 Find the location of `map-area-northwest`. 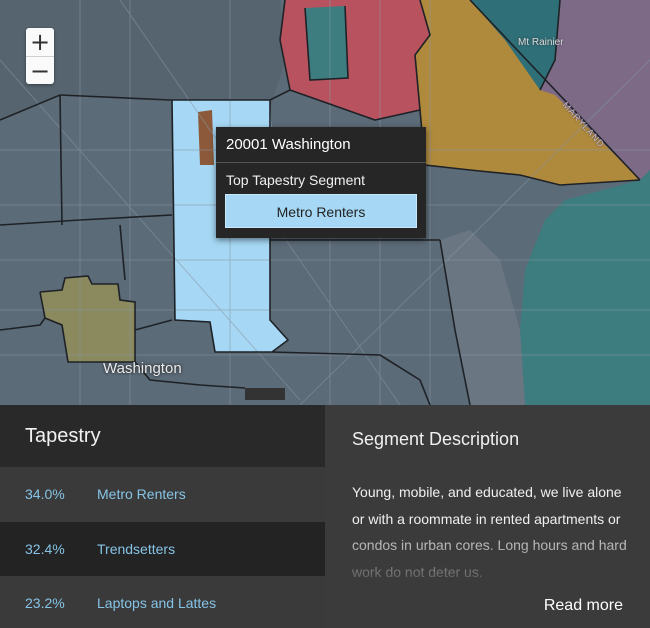

map-area-northwest is located at coordinates (142, 60).